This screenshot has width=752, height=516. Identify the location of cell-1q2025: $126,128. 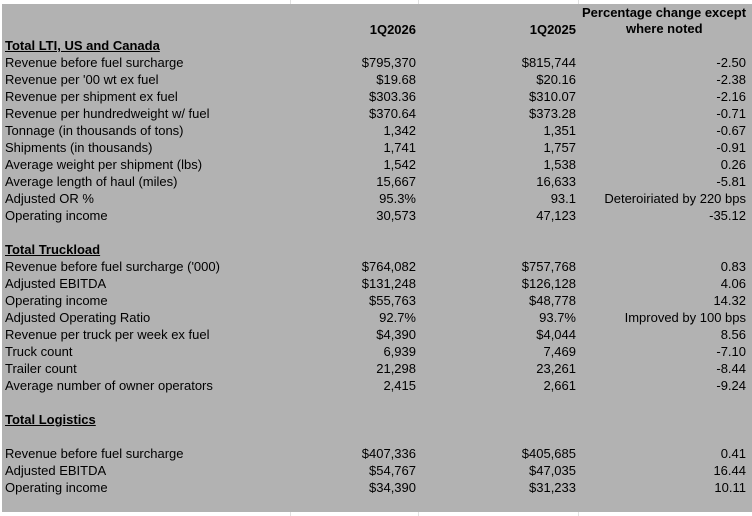
(548, 283).